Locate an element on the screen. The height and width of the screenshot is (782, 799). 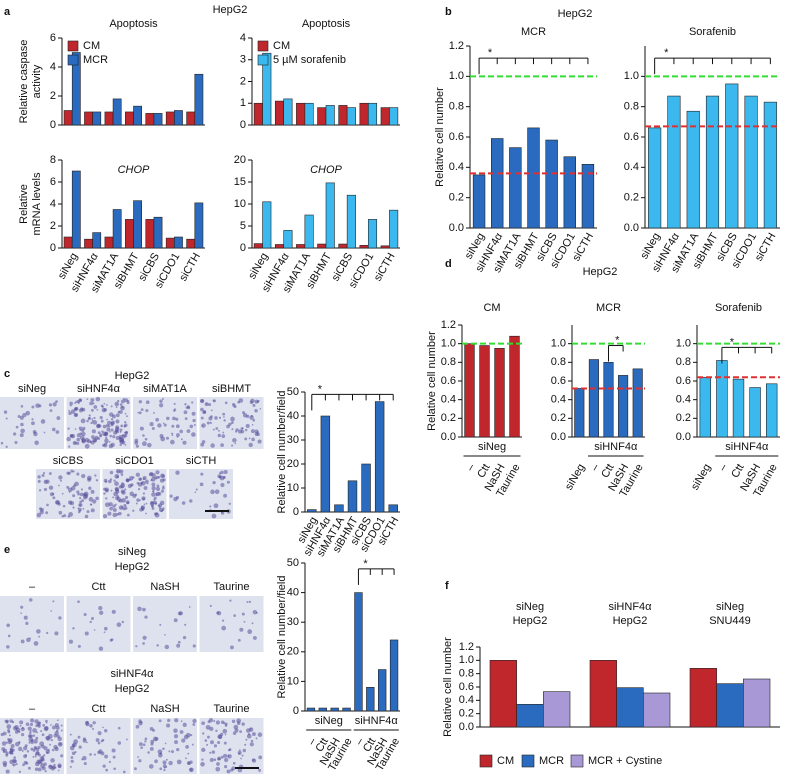
y-tick-label: 0 is located at coordinates (243, 248).